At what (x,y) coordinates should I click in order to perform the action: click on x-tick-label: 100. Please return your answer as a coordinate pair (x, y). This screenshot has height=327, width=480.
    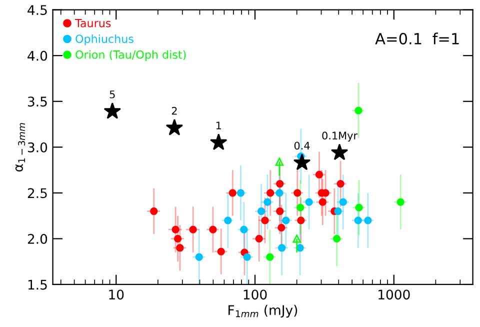
    Looking at the image, I should click on (255, 295).